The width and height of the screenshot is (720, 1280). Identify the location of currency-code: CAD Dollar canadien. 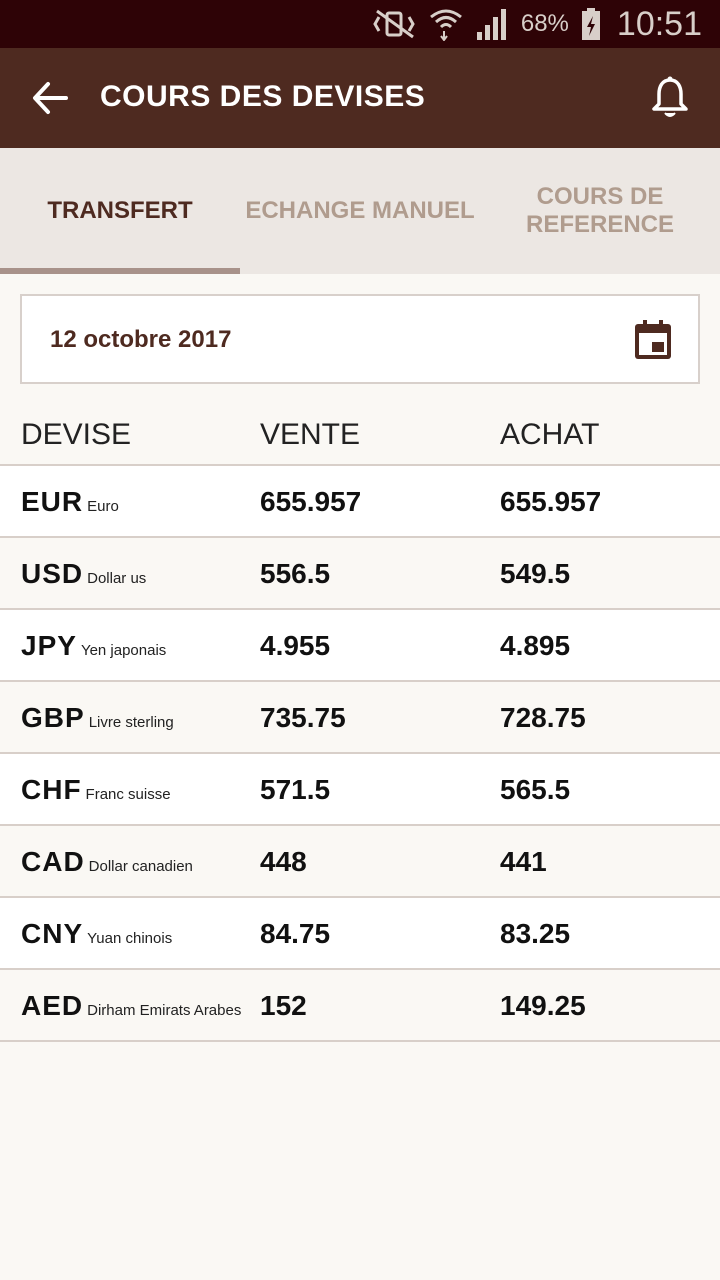
(107, 861).